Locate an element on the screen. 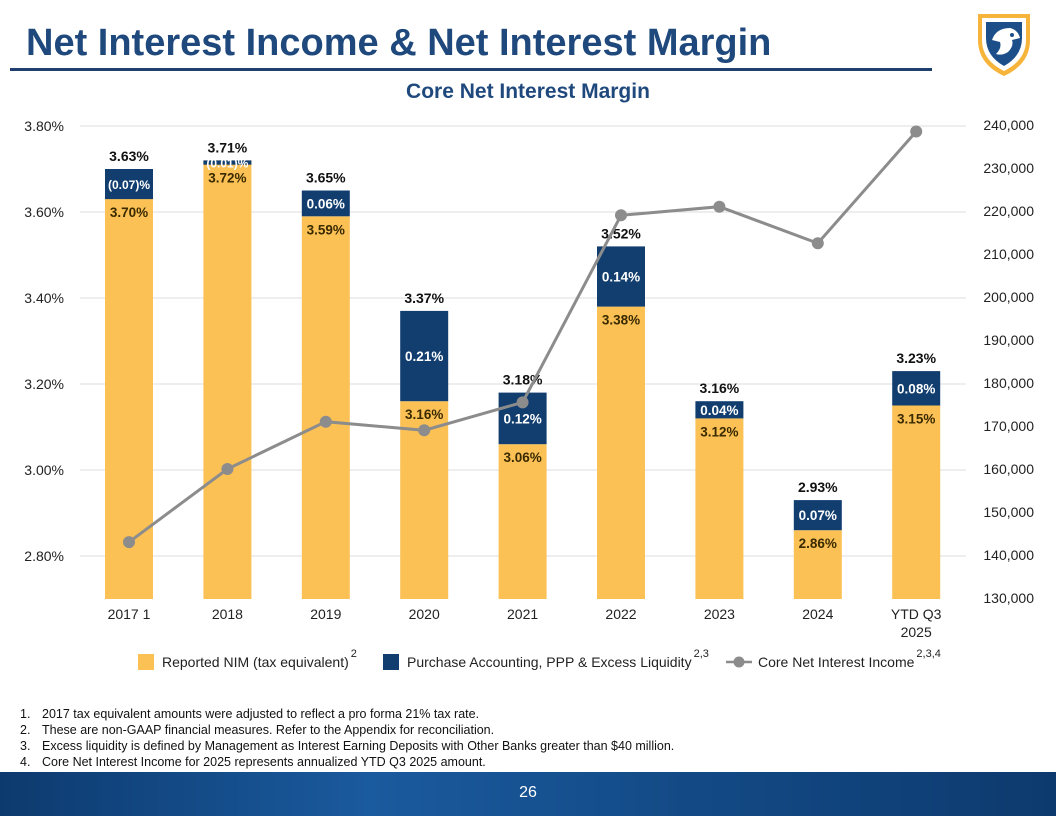  legend-sup-reported: 2 is located at coordinates (353, 654).